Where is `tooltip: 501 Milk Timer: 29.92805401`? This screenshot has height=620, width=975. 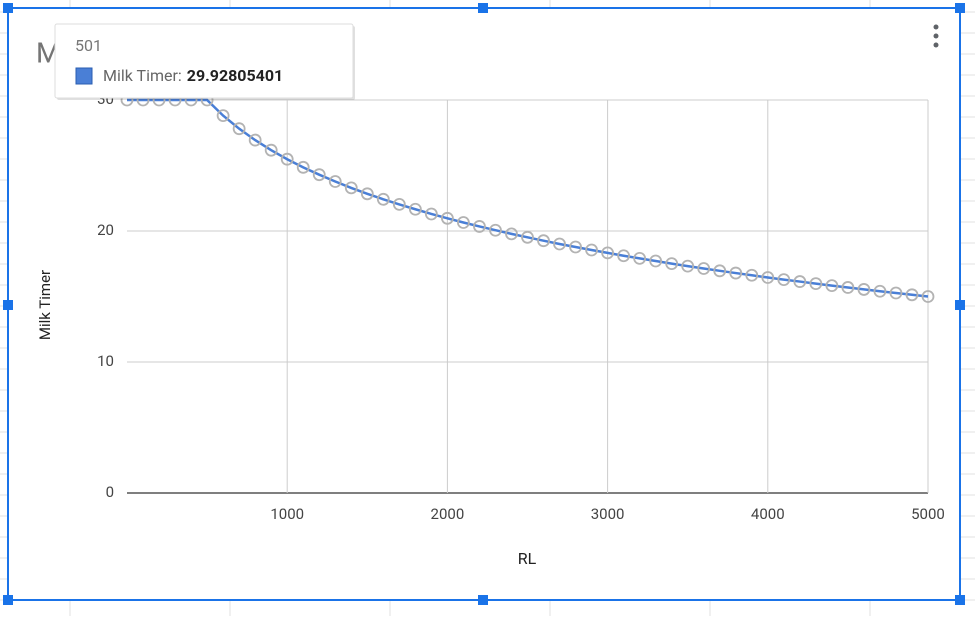 tooltip: 501 Milk Timer: 29.92805401 is located at coordinates (204, 61).